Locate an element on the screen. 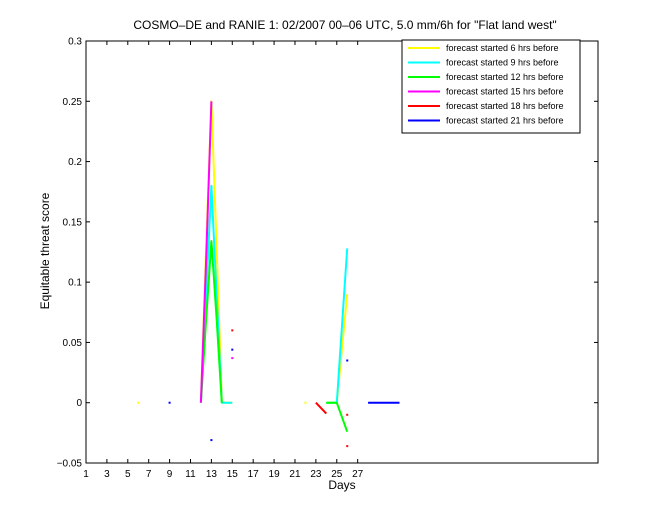 The image size is (660, 520). x-axis-label: Days is located at coordinates (341, 485).